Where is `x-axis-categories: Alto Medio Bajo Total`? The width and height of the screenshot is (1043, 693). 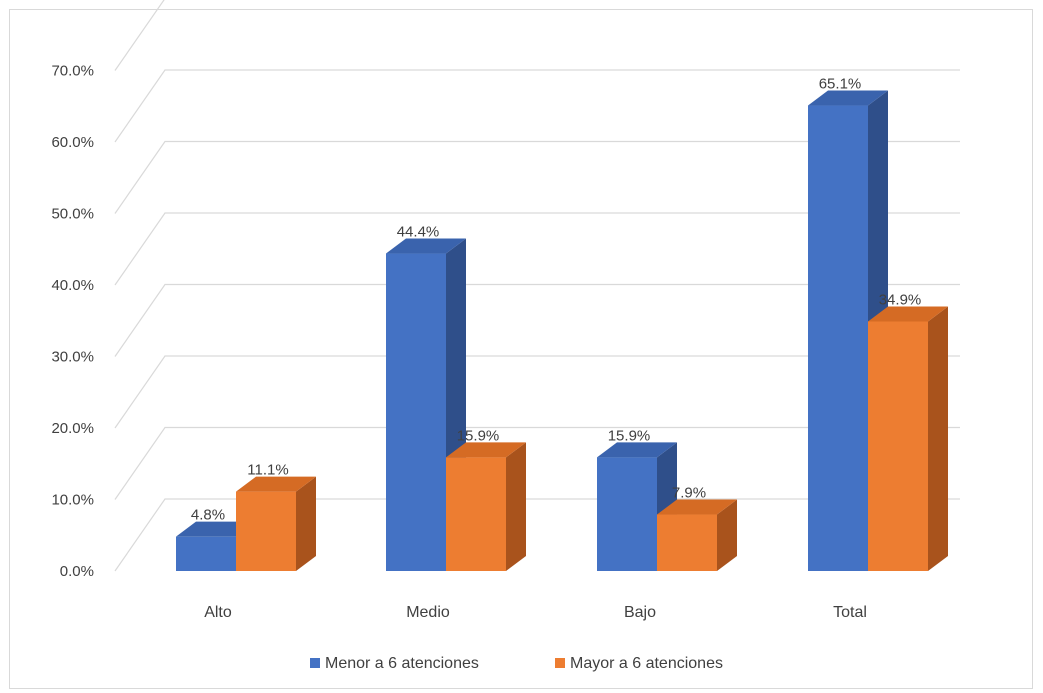 x-axis-categories: Alto Medio Bajo Total is located at coordinates (535, 612).